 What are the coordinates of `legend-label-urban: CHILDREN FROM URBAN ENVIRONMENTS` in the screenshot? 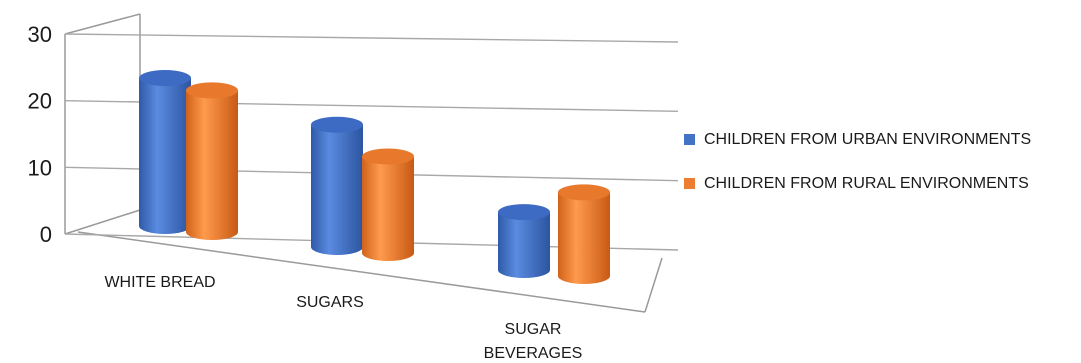 It's located at (868, 139).